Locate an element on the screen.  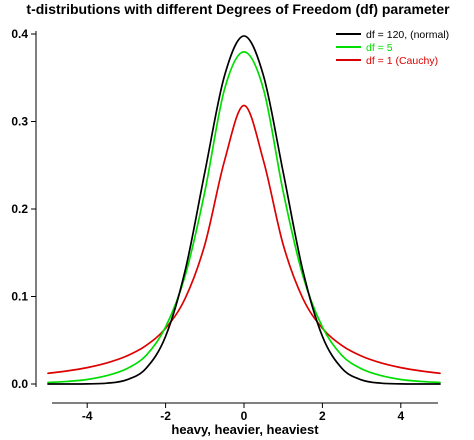
x-tick-label: 2 is located at coordinates (322, 416).